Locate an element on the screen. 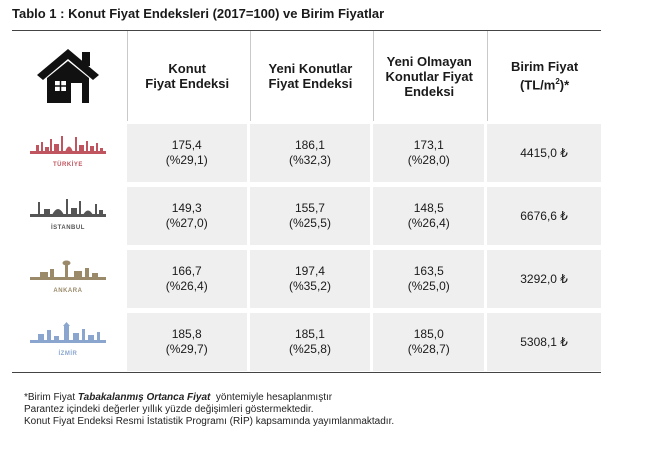 The image size is (651, 458). yeni-olmayan-value: 173,1 (%28,0) is located at coordinates (429, 153).